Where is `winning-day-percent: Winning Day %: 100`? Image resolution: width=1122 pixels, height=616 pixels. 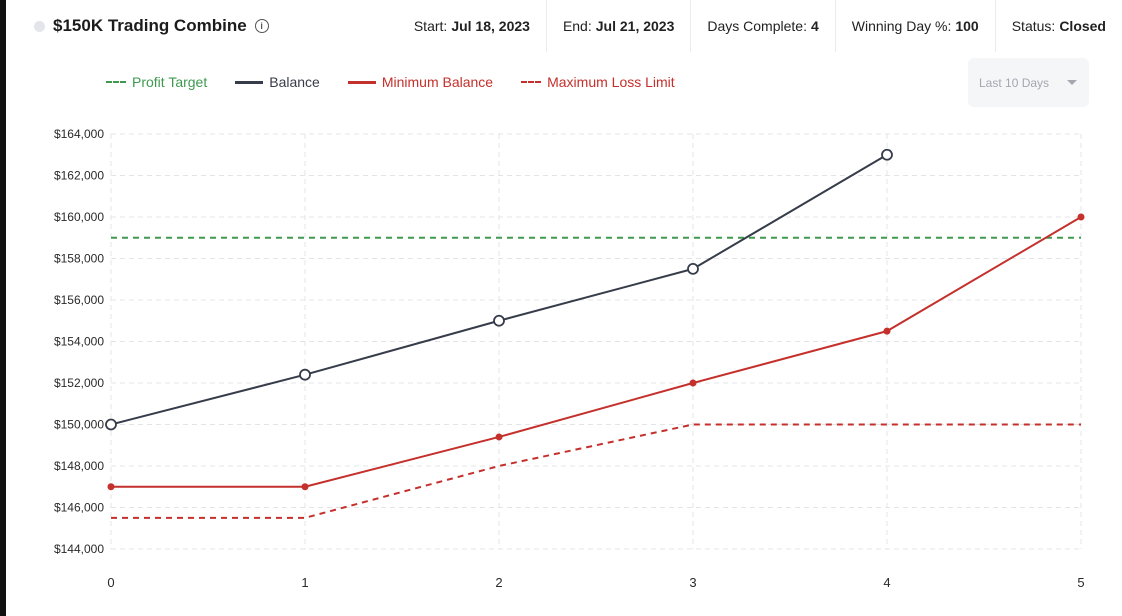
winning-day-percent: Winning Day %: 100 is located at coordinates (914, 26).